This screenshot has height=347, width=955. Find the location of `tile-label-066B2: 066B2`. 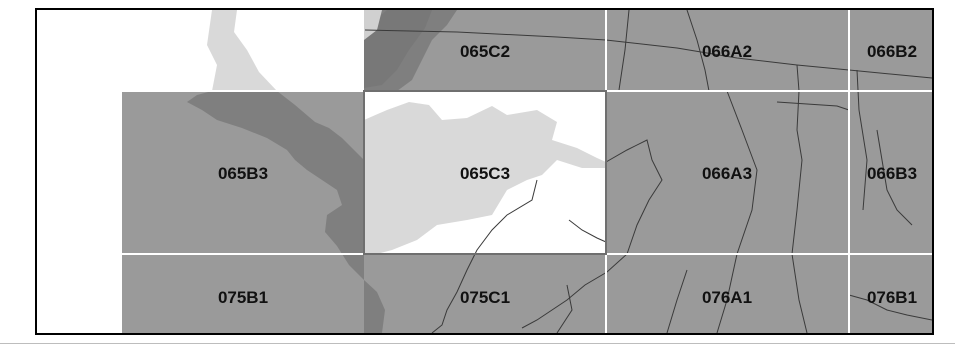

tile-label-066B2: 066B2 is located at coordinates (892, 51).